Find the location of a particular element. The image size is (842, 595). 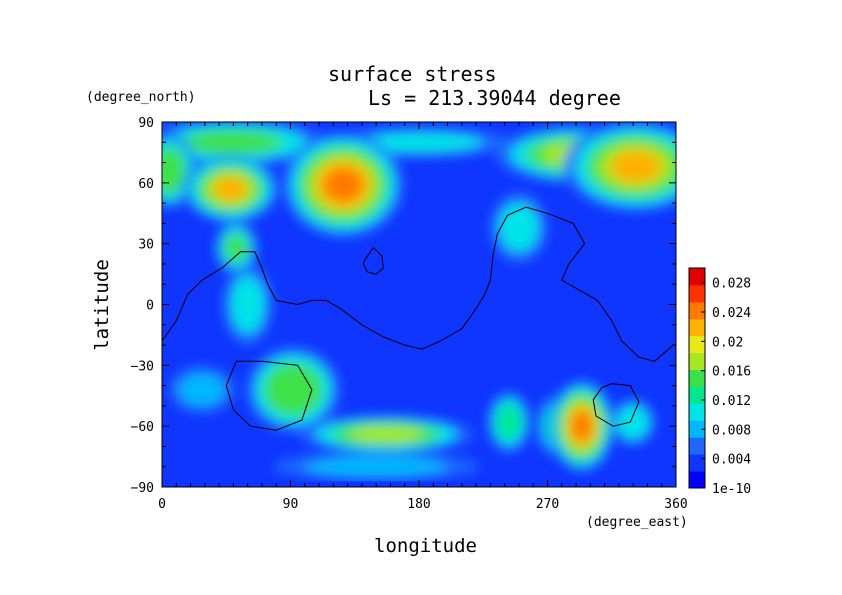

colorbar-tick-label: 0.024 is located at coordinates (731, 313).